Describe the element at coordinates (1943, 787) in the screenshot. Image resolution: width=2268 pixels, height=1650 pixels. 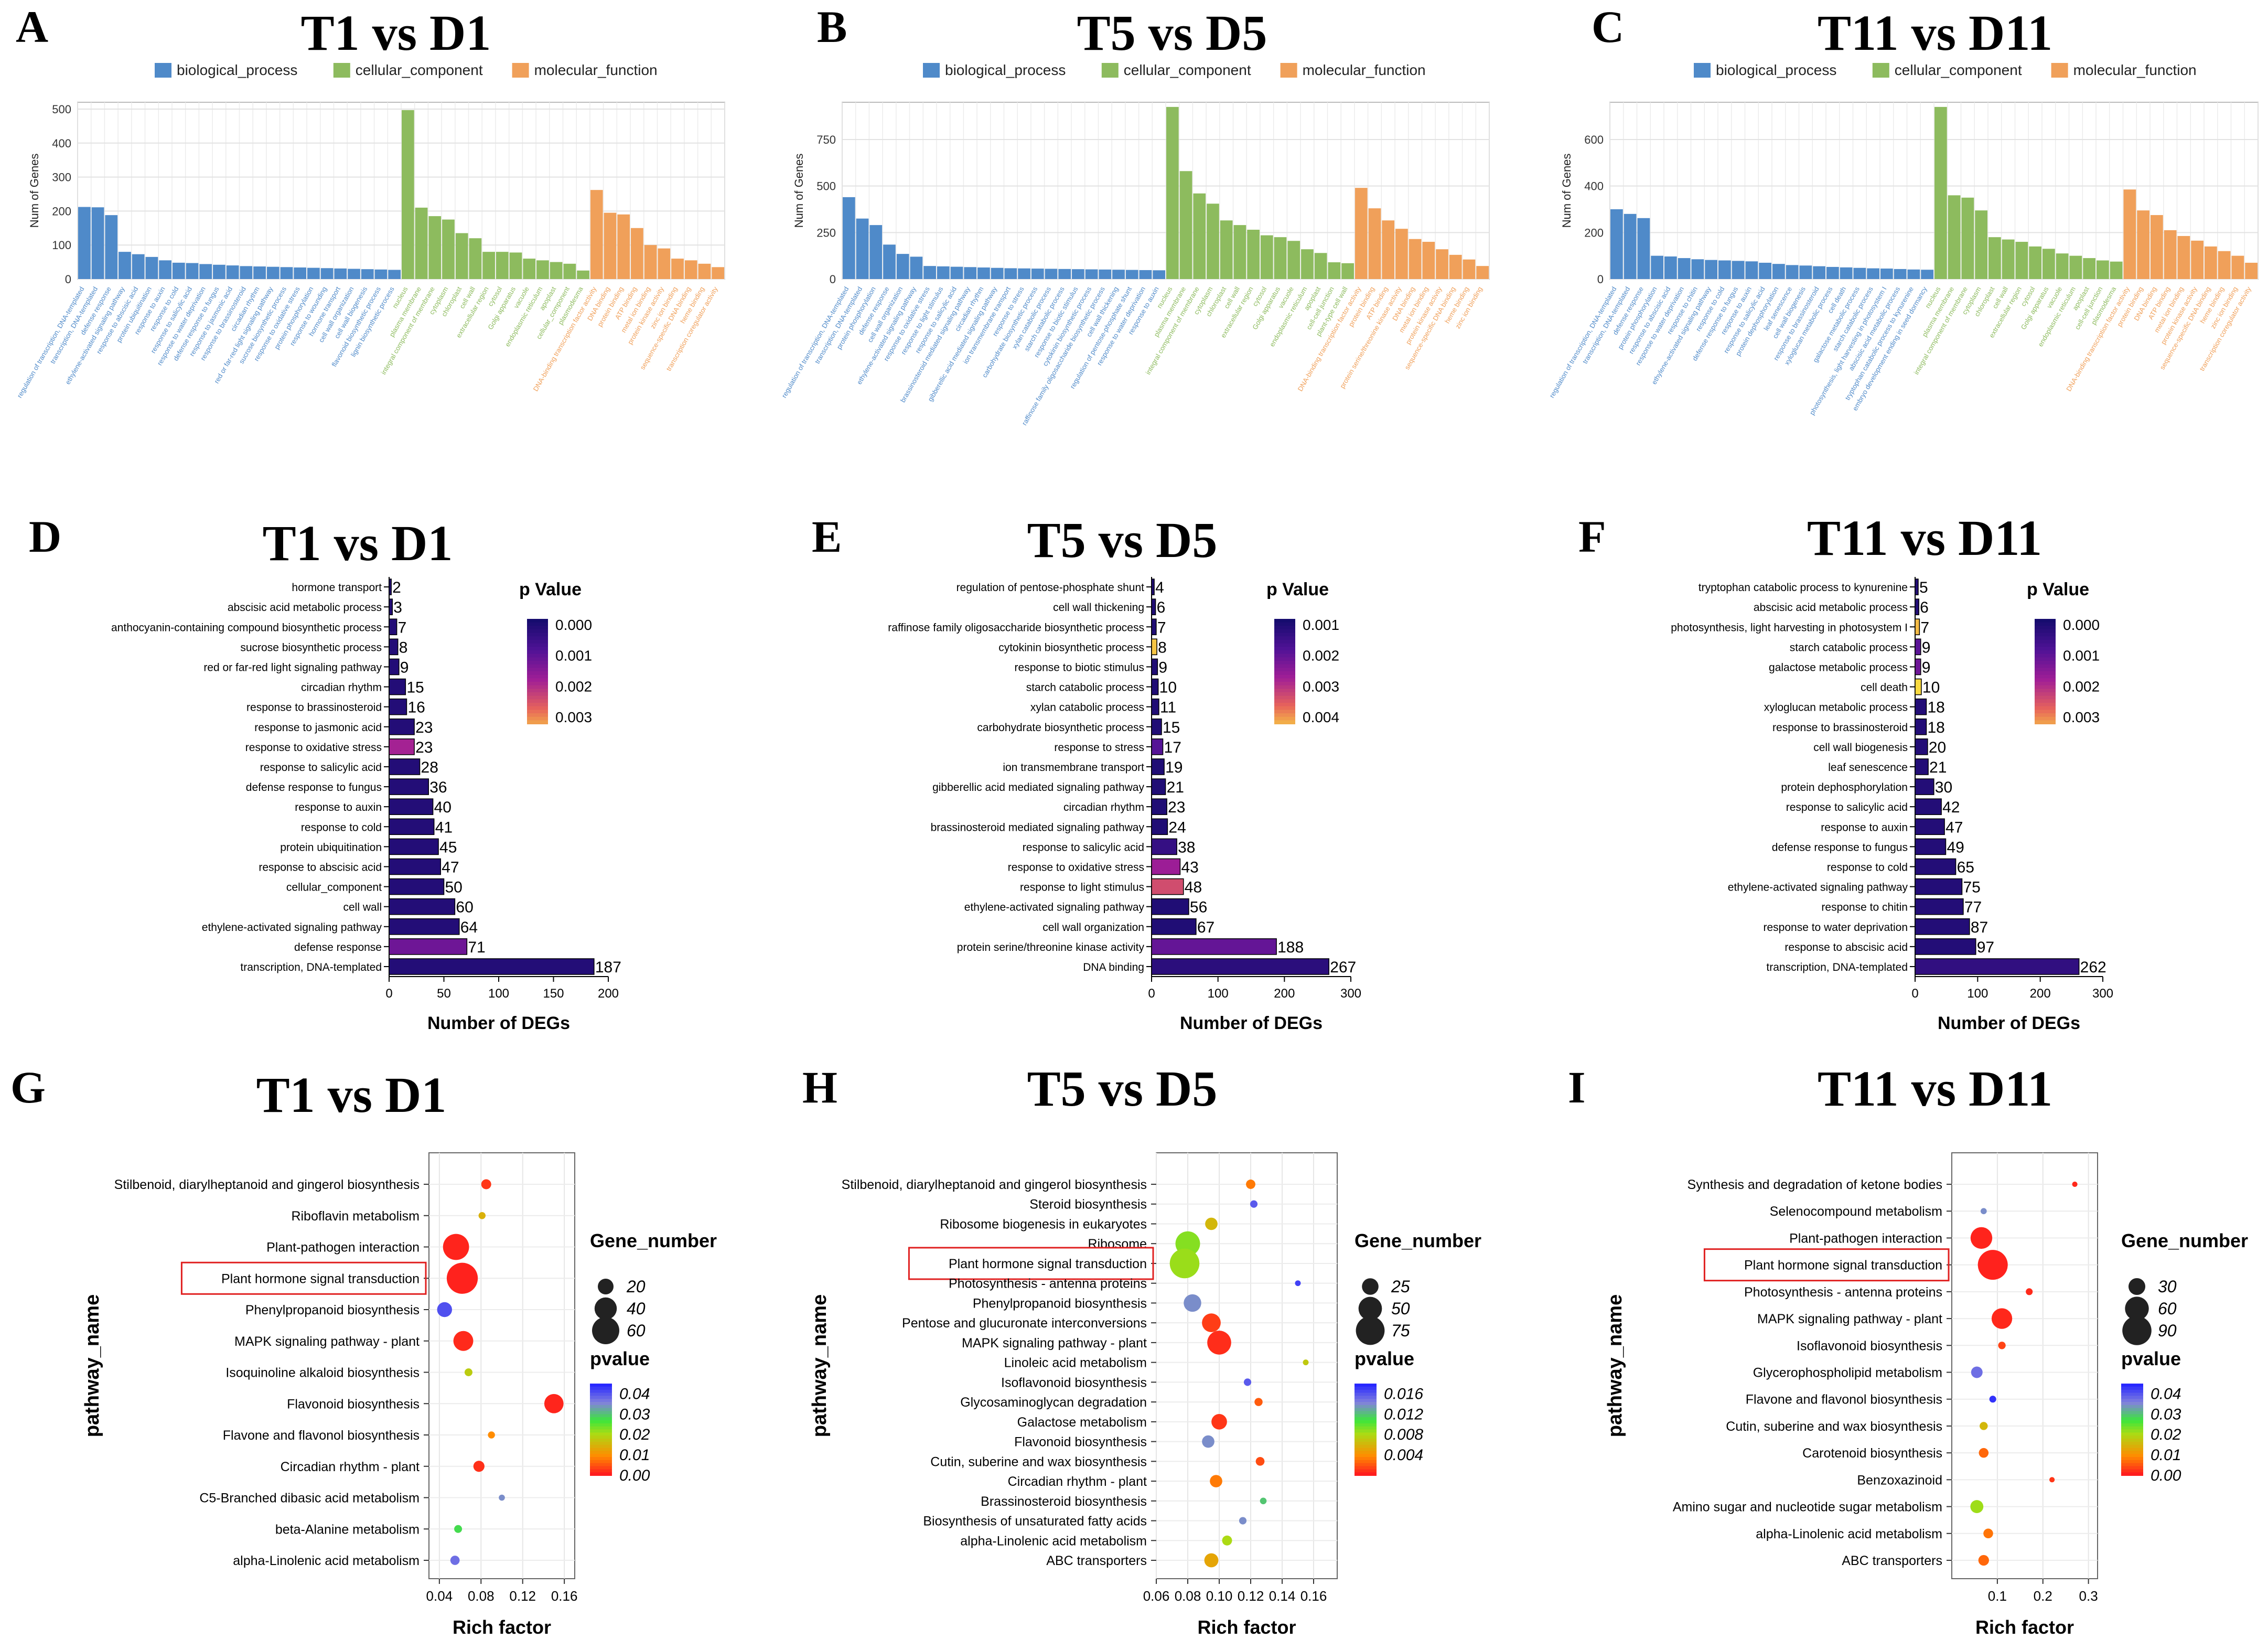
I see `count-label: 30` at that location.